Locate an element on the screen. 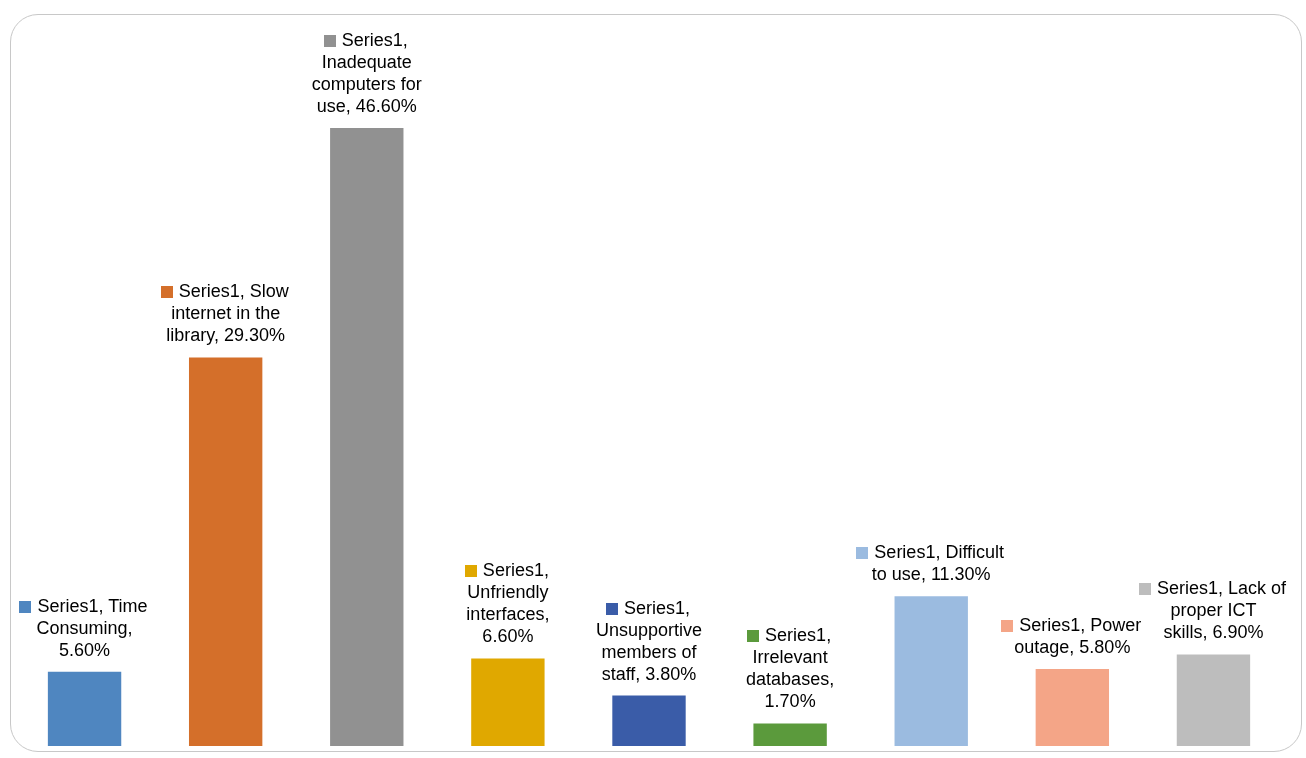 The width and height of the screenshot is (1306, 758). data-label: Series1, Lack of proper ICT skills, 6.90% is located at coordinates (1221, 610).